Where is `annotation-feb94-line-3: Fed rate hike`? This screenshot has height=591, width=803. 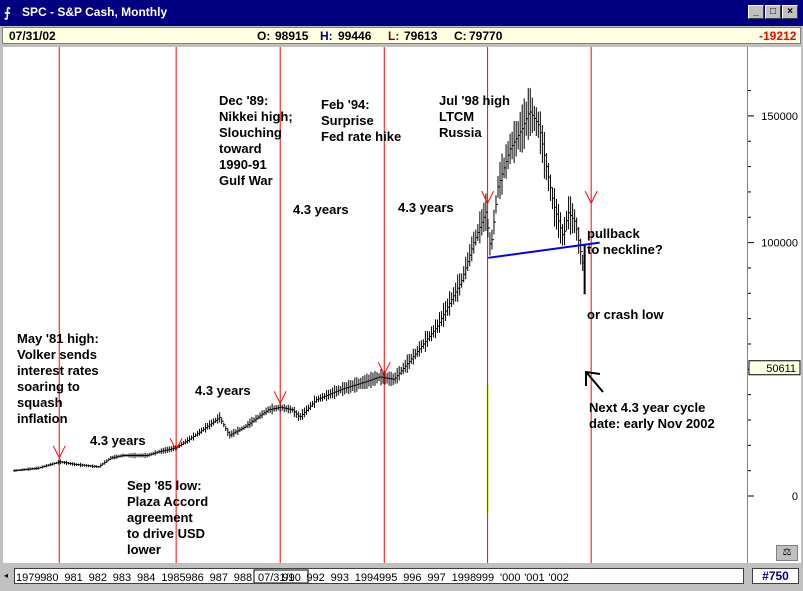 annotation-feb94-line-3: Fed rate hike is located at coordinates (361, 136).